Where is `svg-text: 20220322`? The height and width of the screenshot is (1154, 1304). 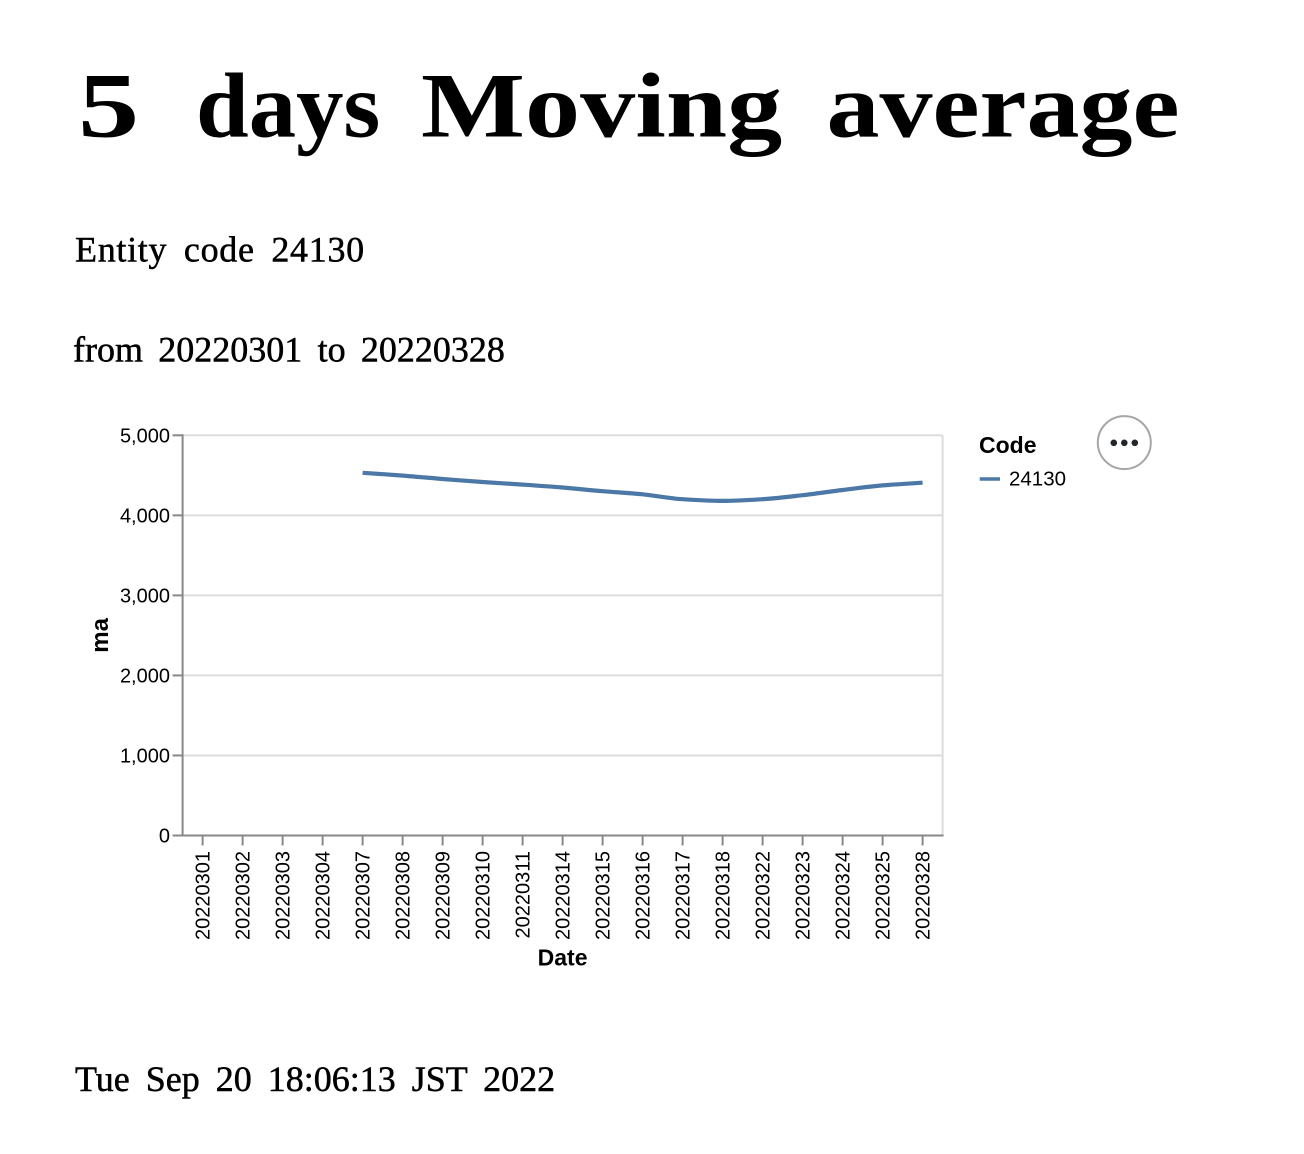 svg-text: 20220322 is located at coordinates (764, 895).